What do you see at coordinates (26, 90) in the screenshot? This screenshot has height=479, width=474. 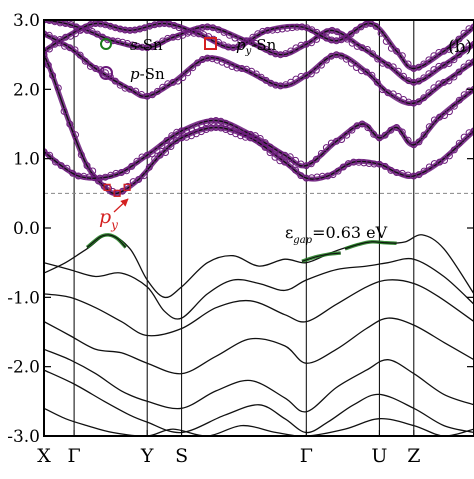 I see `y-tick-label: 2.0` at bounding box center [26, 90].